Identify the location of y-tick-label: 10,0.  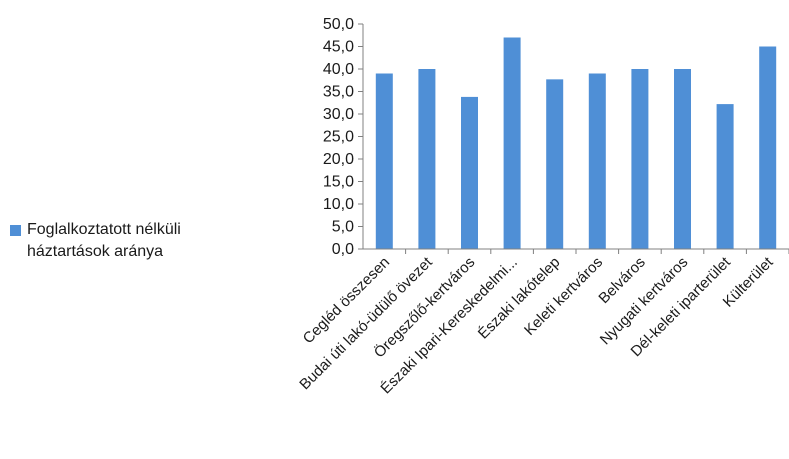
(338, 204).